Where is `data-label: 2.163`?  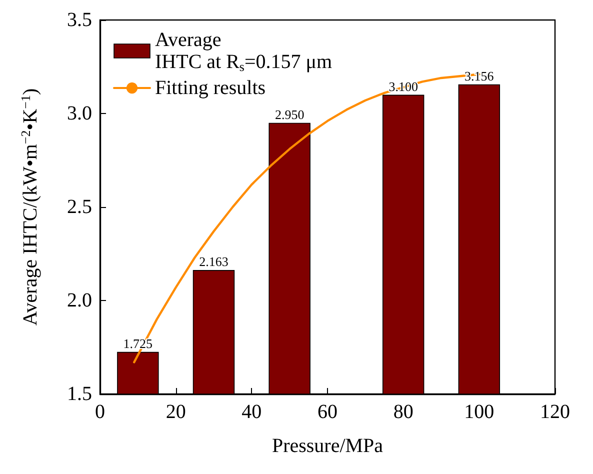 data-label: 2.163 is located at coordinates (213, 262).